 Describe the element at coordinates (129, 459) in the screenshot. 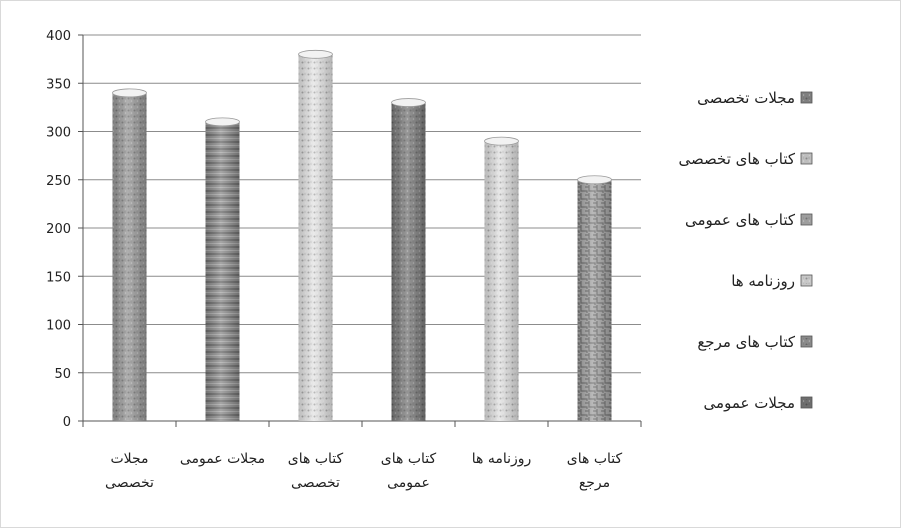

I see `x-category-label: مجلات` at that location.